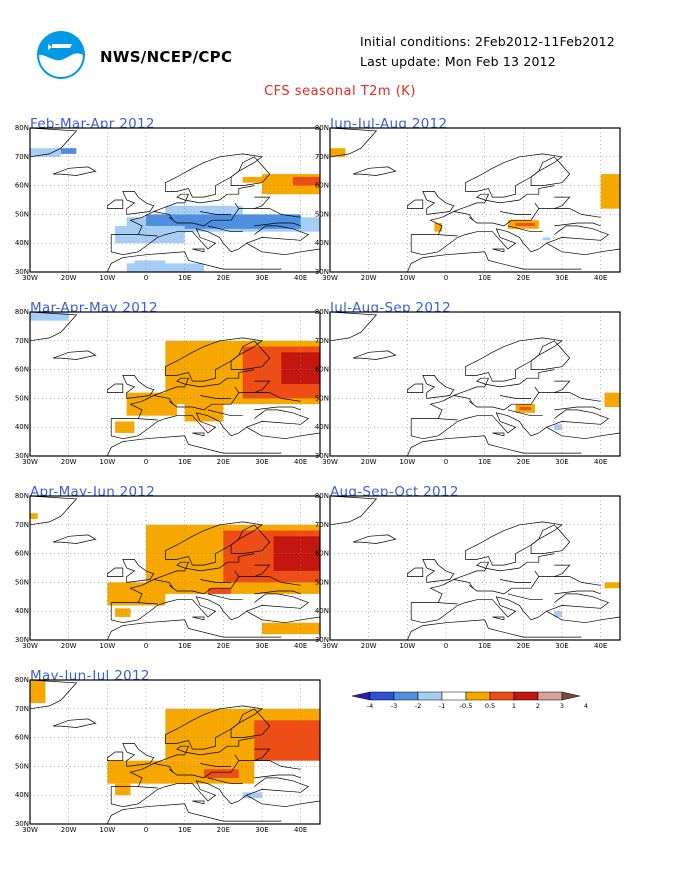 This screenshot has height=880, width=680. I want to click on legend-label: -3, so click(394, 706).